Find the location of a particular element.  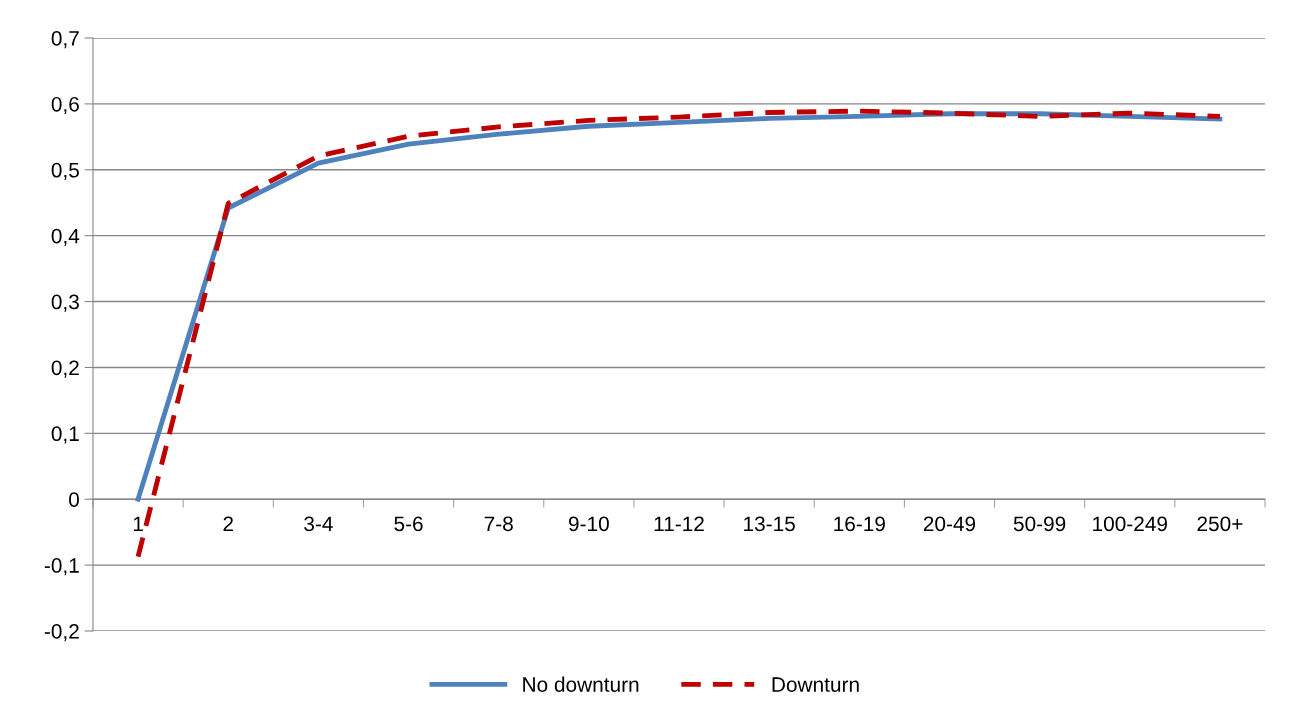

y-tick-label: 0,5 is located at coordinates (65, 171).